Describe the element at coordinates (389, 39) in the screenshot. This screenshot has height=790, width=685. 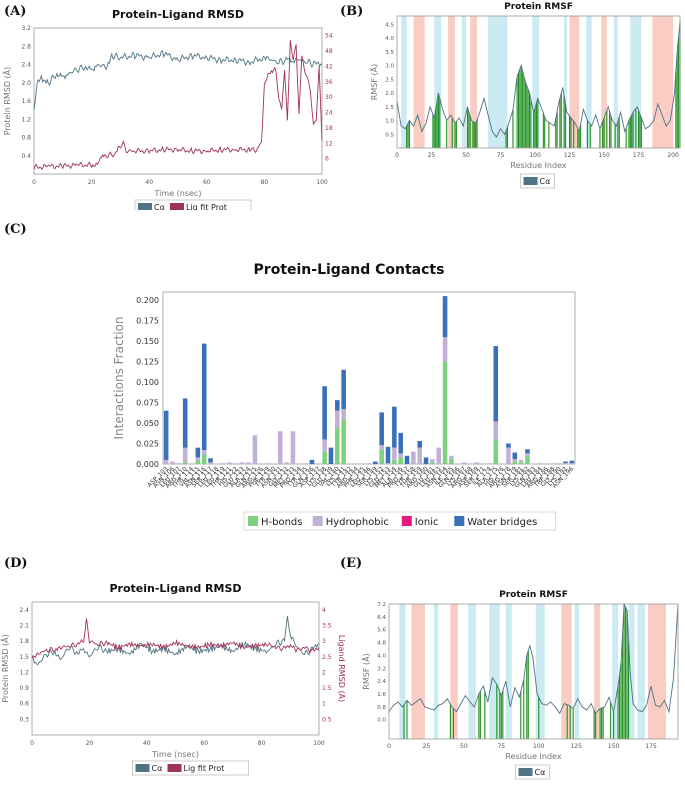
I see `chart-b-ytick-label: 4.0` at that location.